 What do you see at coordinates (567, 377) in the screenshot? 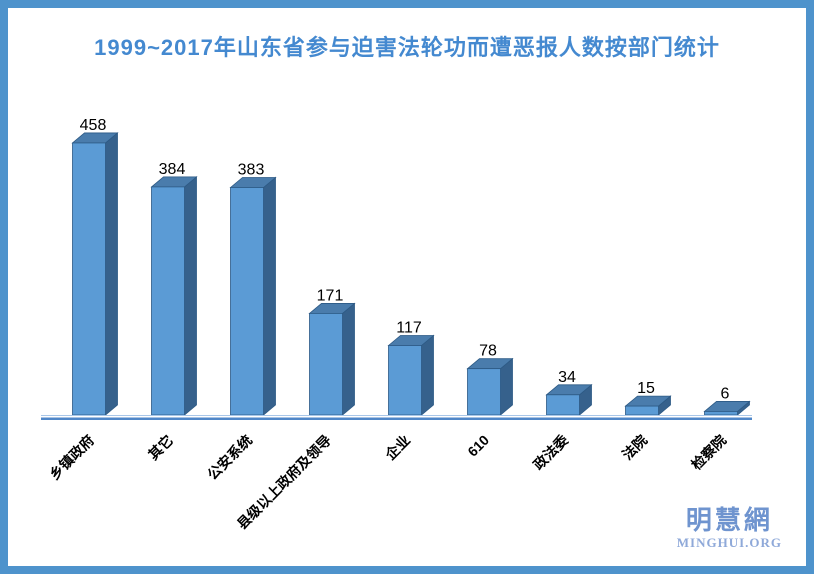
I see `bar-value-label: 34` at bounding box center [567, 377].